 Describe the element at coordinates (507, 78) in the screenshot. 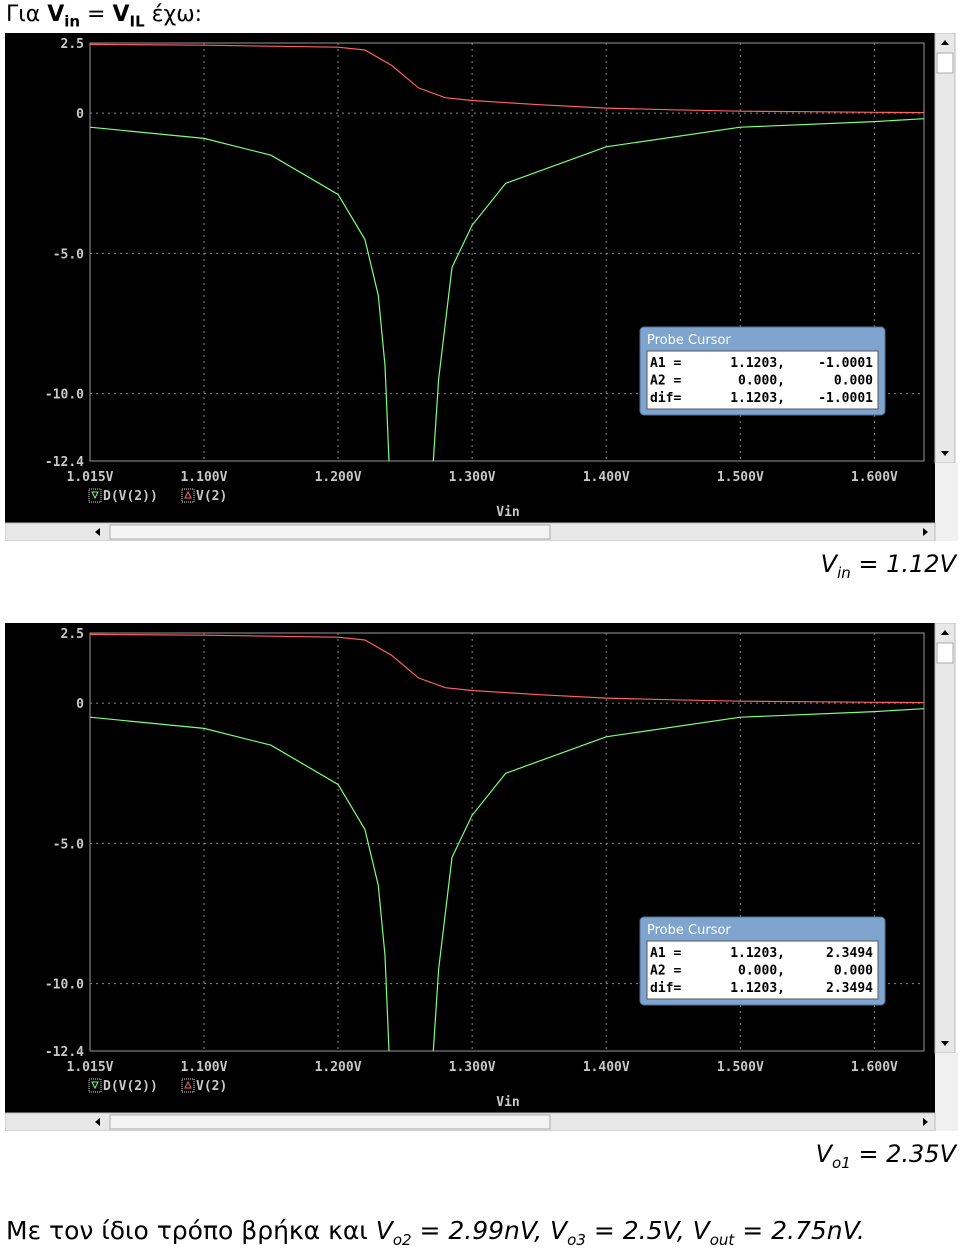

I see `series-line` at that location.